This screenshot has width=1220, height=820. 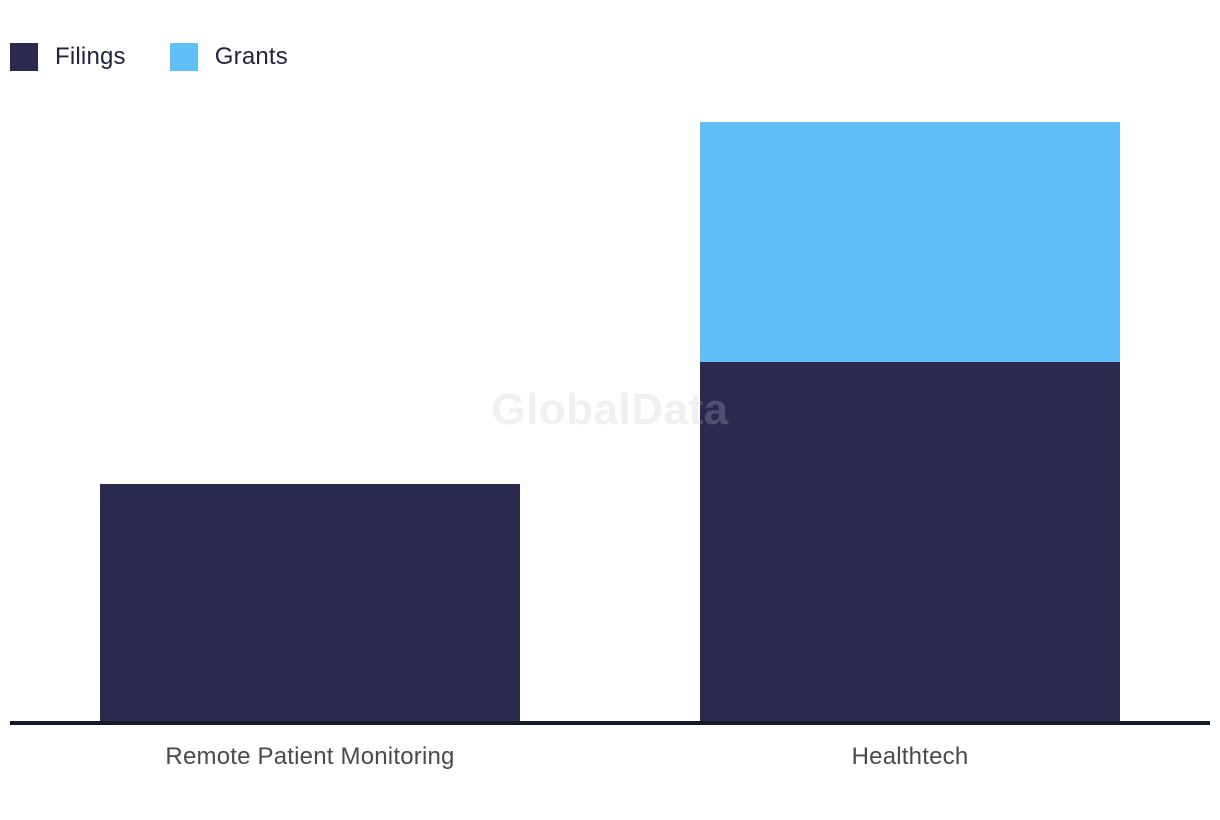 I want to click on grants-color-swatch, so click(x=183, y=57).